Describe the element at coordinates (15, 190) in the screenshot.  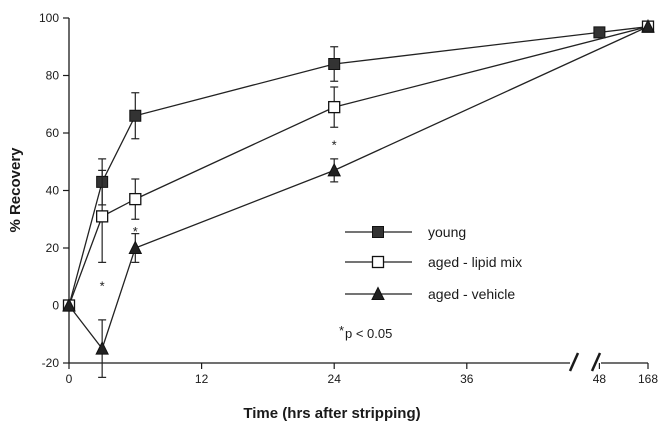
I see `y-axis-title: % Recovery` at that location.